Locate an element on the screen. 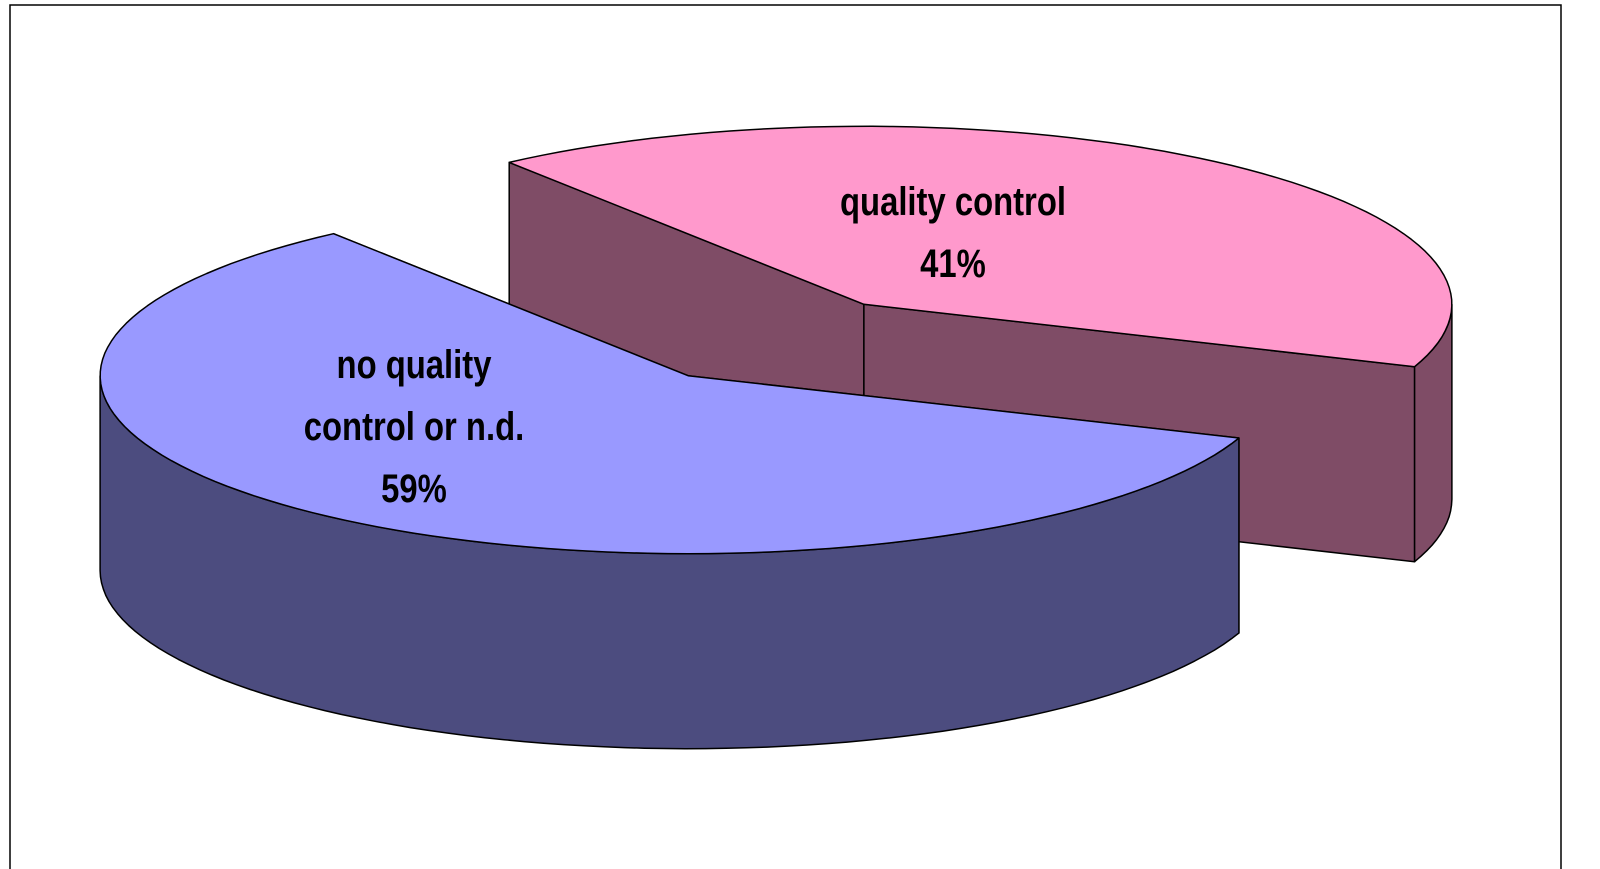  slice-label: quality control 41% is located at coordinates (953, 233).